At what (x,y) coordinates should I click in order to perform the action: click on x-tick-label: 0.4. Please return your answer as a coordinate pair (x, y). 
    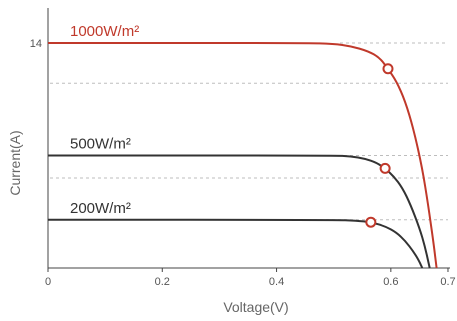
    Looking at the image, I should click on (276, 282).